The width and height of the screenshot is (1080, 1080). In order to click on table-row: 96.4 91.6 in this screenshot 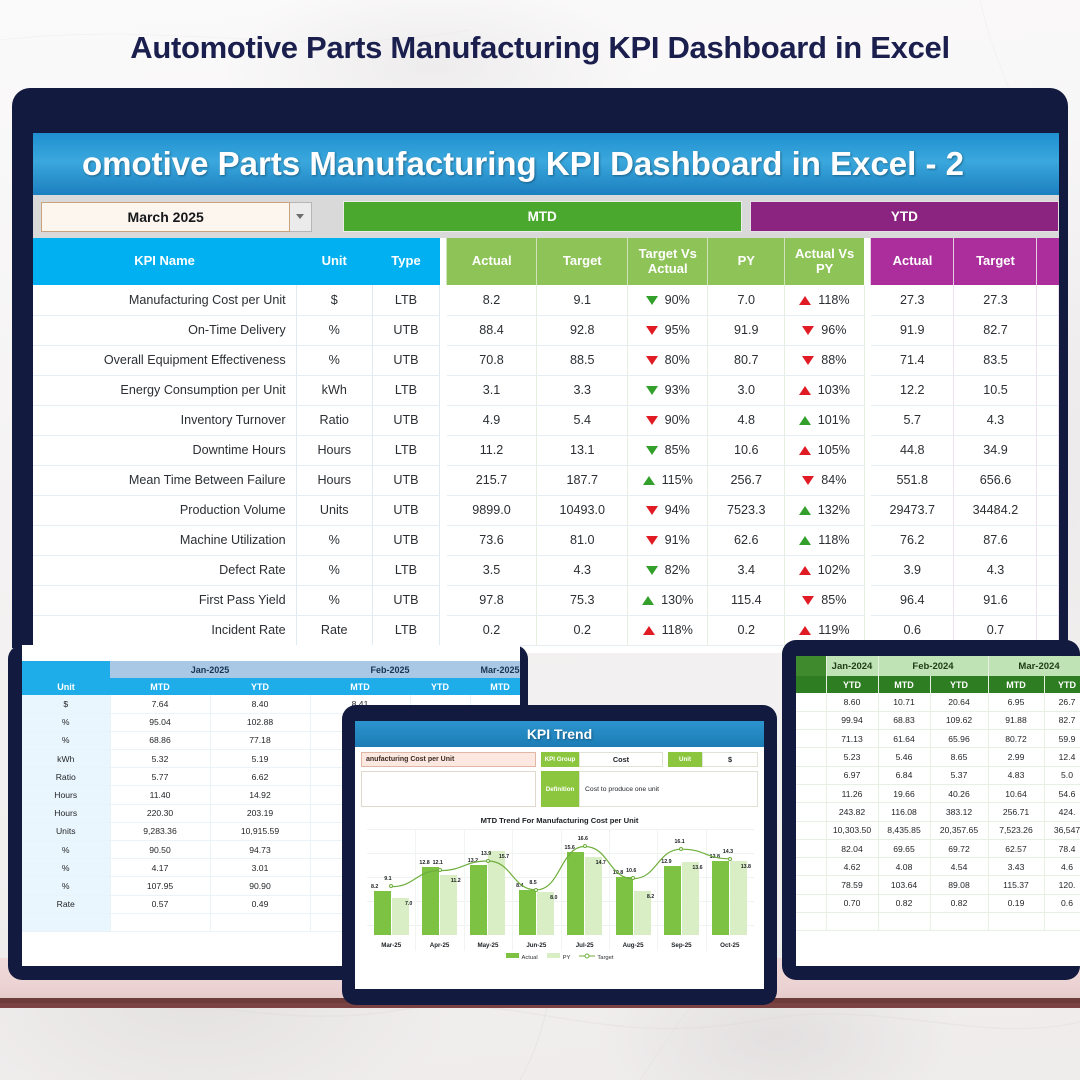, I will do `click(964, 600)`.